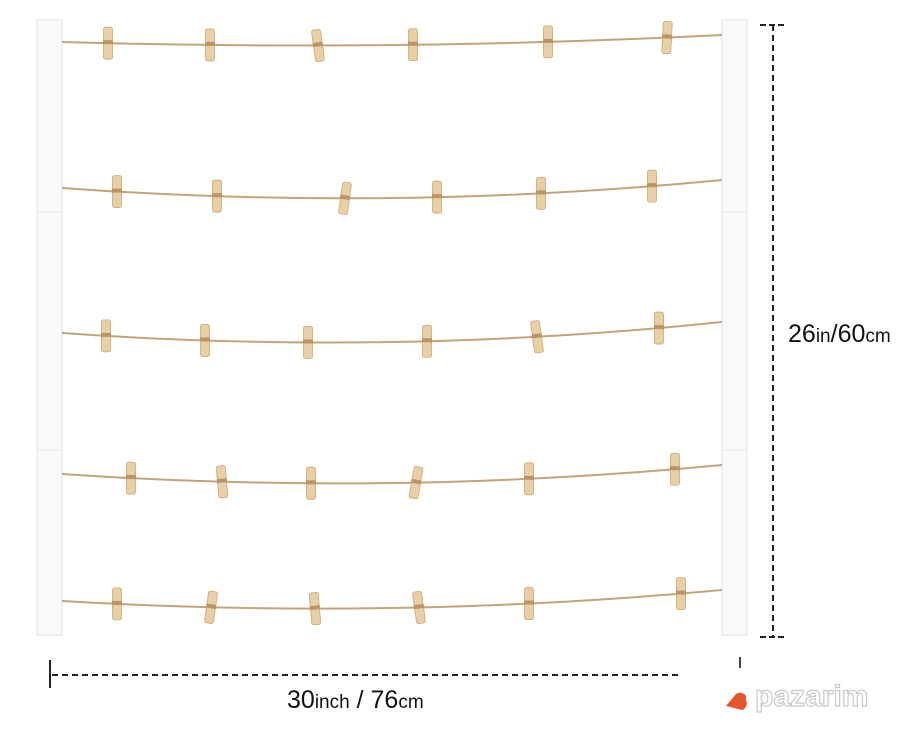 The image size is (900, 737). I want to click on watermark-icon, so click(736, 701).